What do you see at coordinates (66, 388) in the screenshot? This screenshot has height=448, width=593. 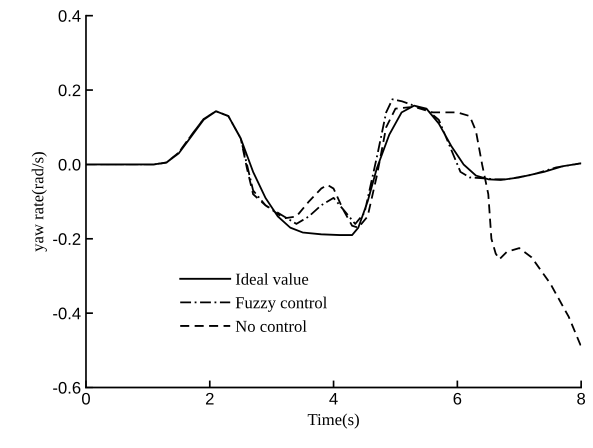 I see `y-tick-label: -0.6` at bounding box center [66, 388].